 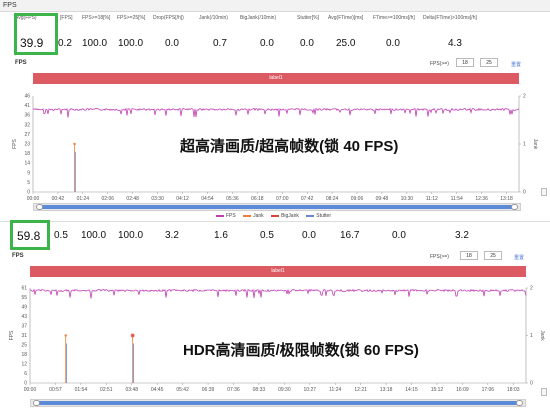 I want to click on stat-header-fps: [FPS], so click(x=66, y=18).